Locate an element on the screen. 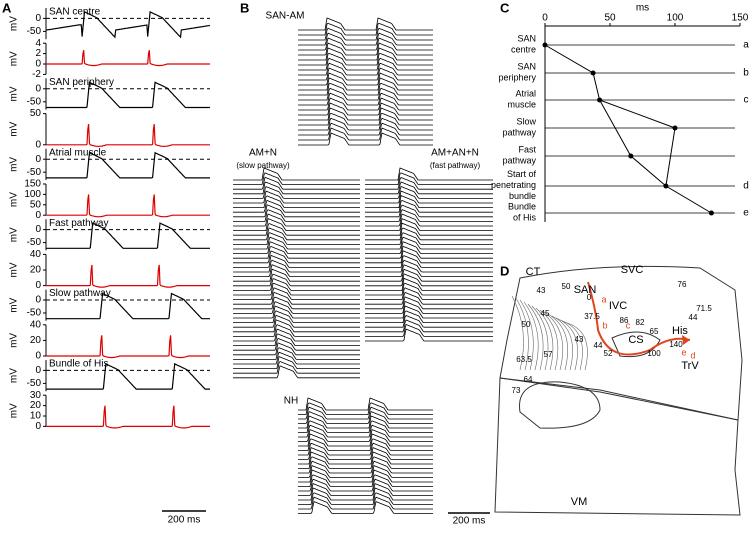 This screenshot has width=751, height=533. structure-label: CS is located at coordinates (635, 340).